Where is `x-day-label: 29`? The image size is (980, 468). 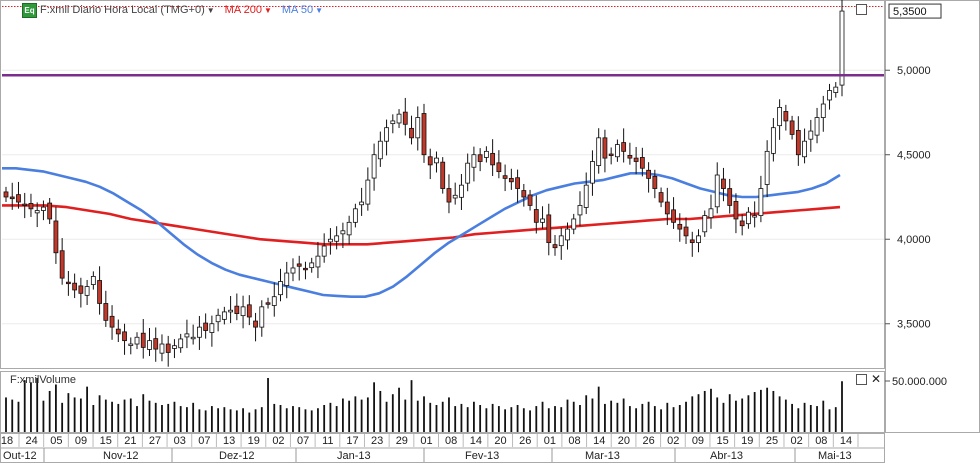 x-day-label: 29 is located at coordinates (402, 441).